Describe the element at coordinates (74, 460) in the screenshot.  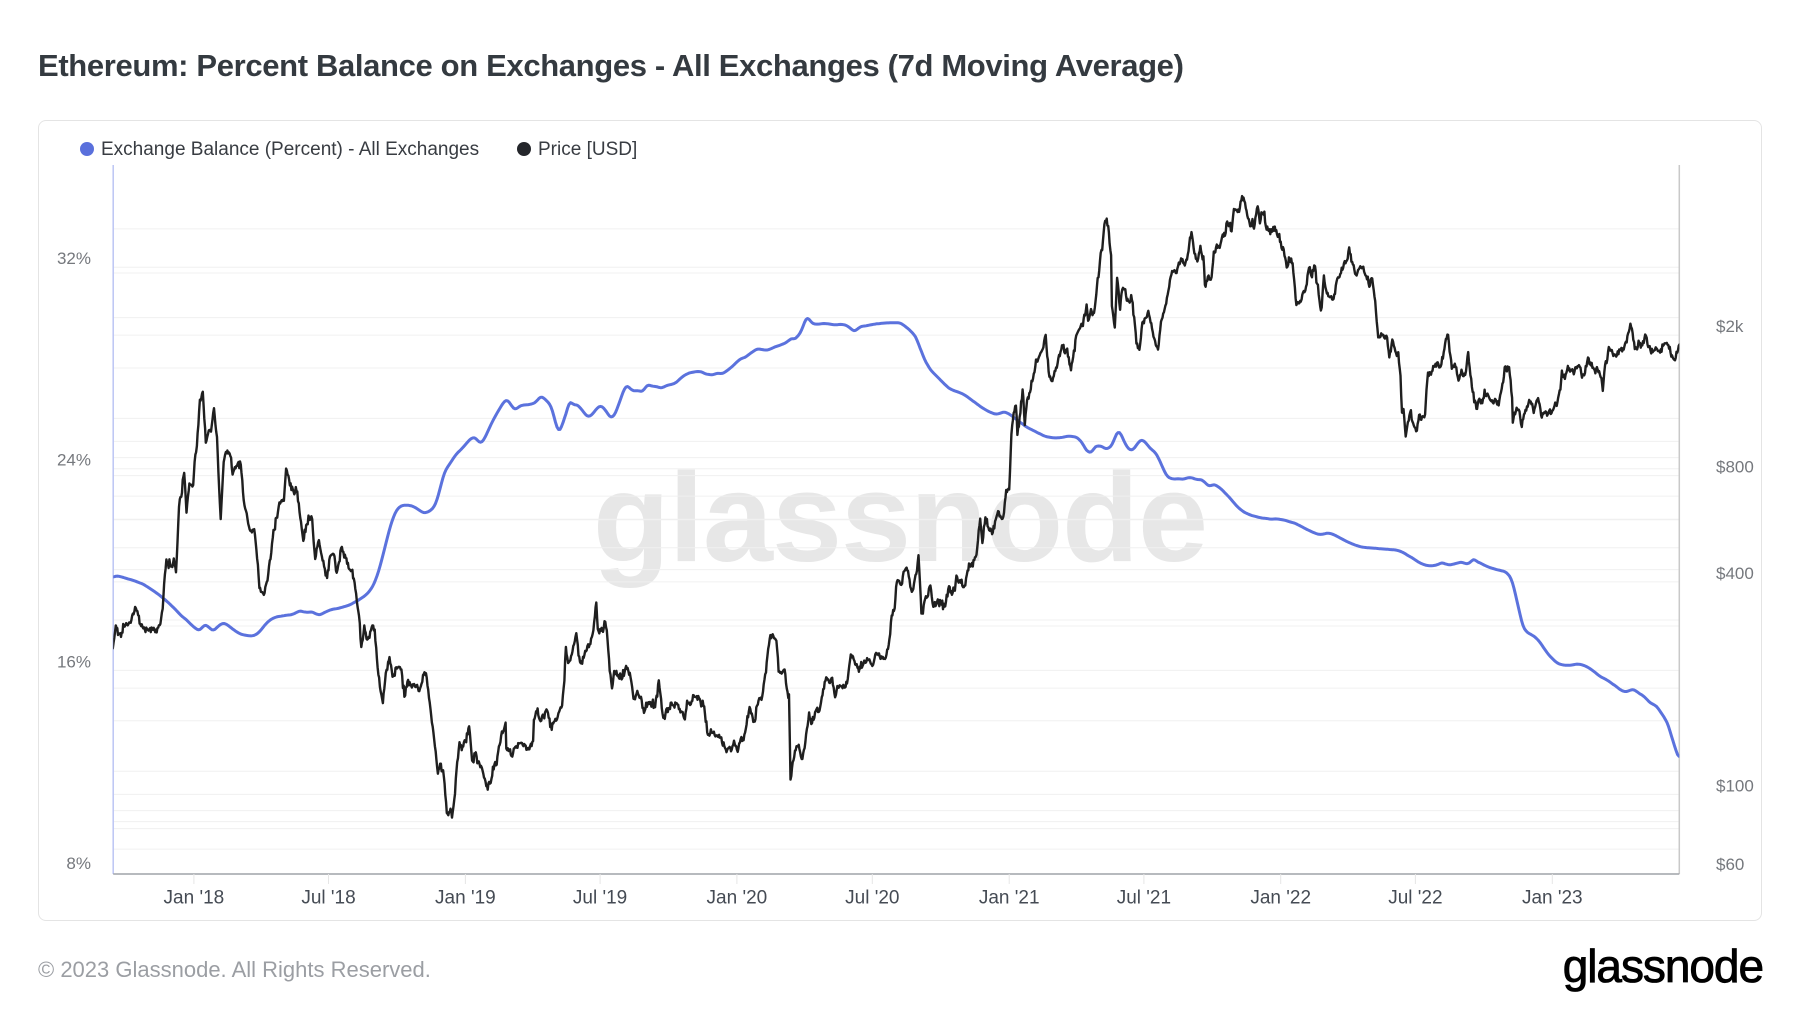
I see `svg-text: 24%` at that location.